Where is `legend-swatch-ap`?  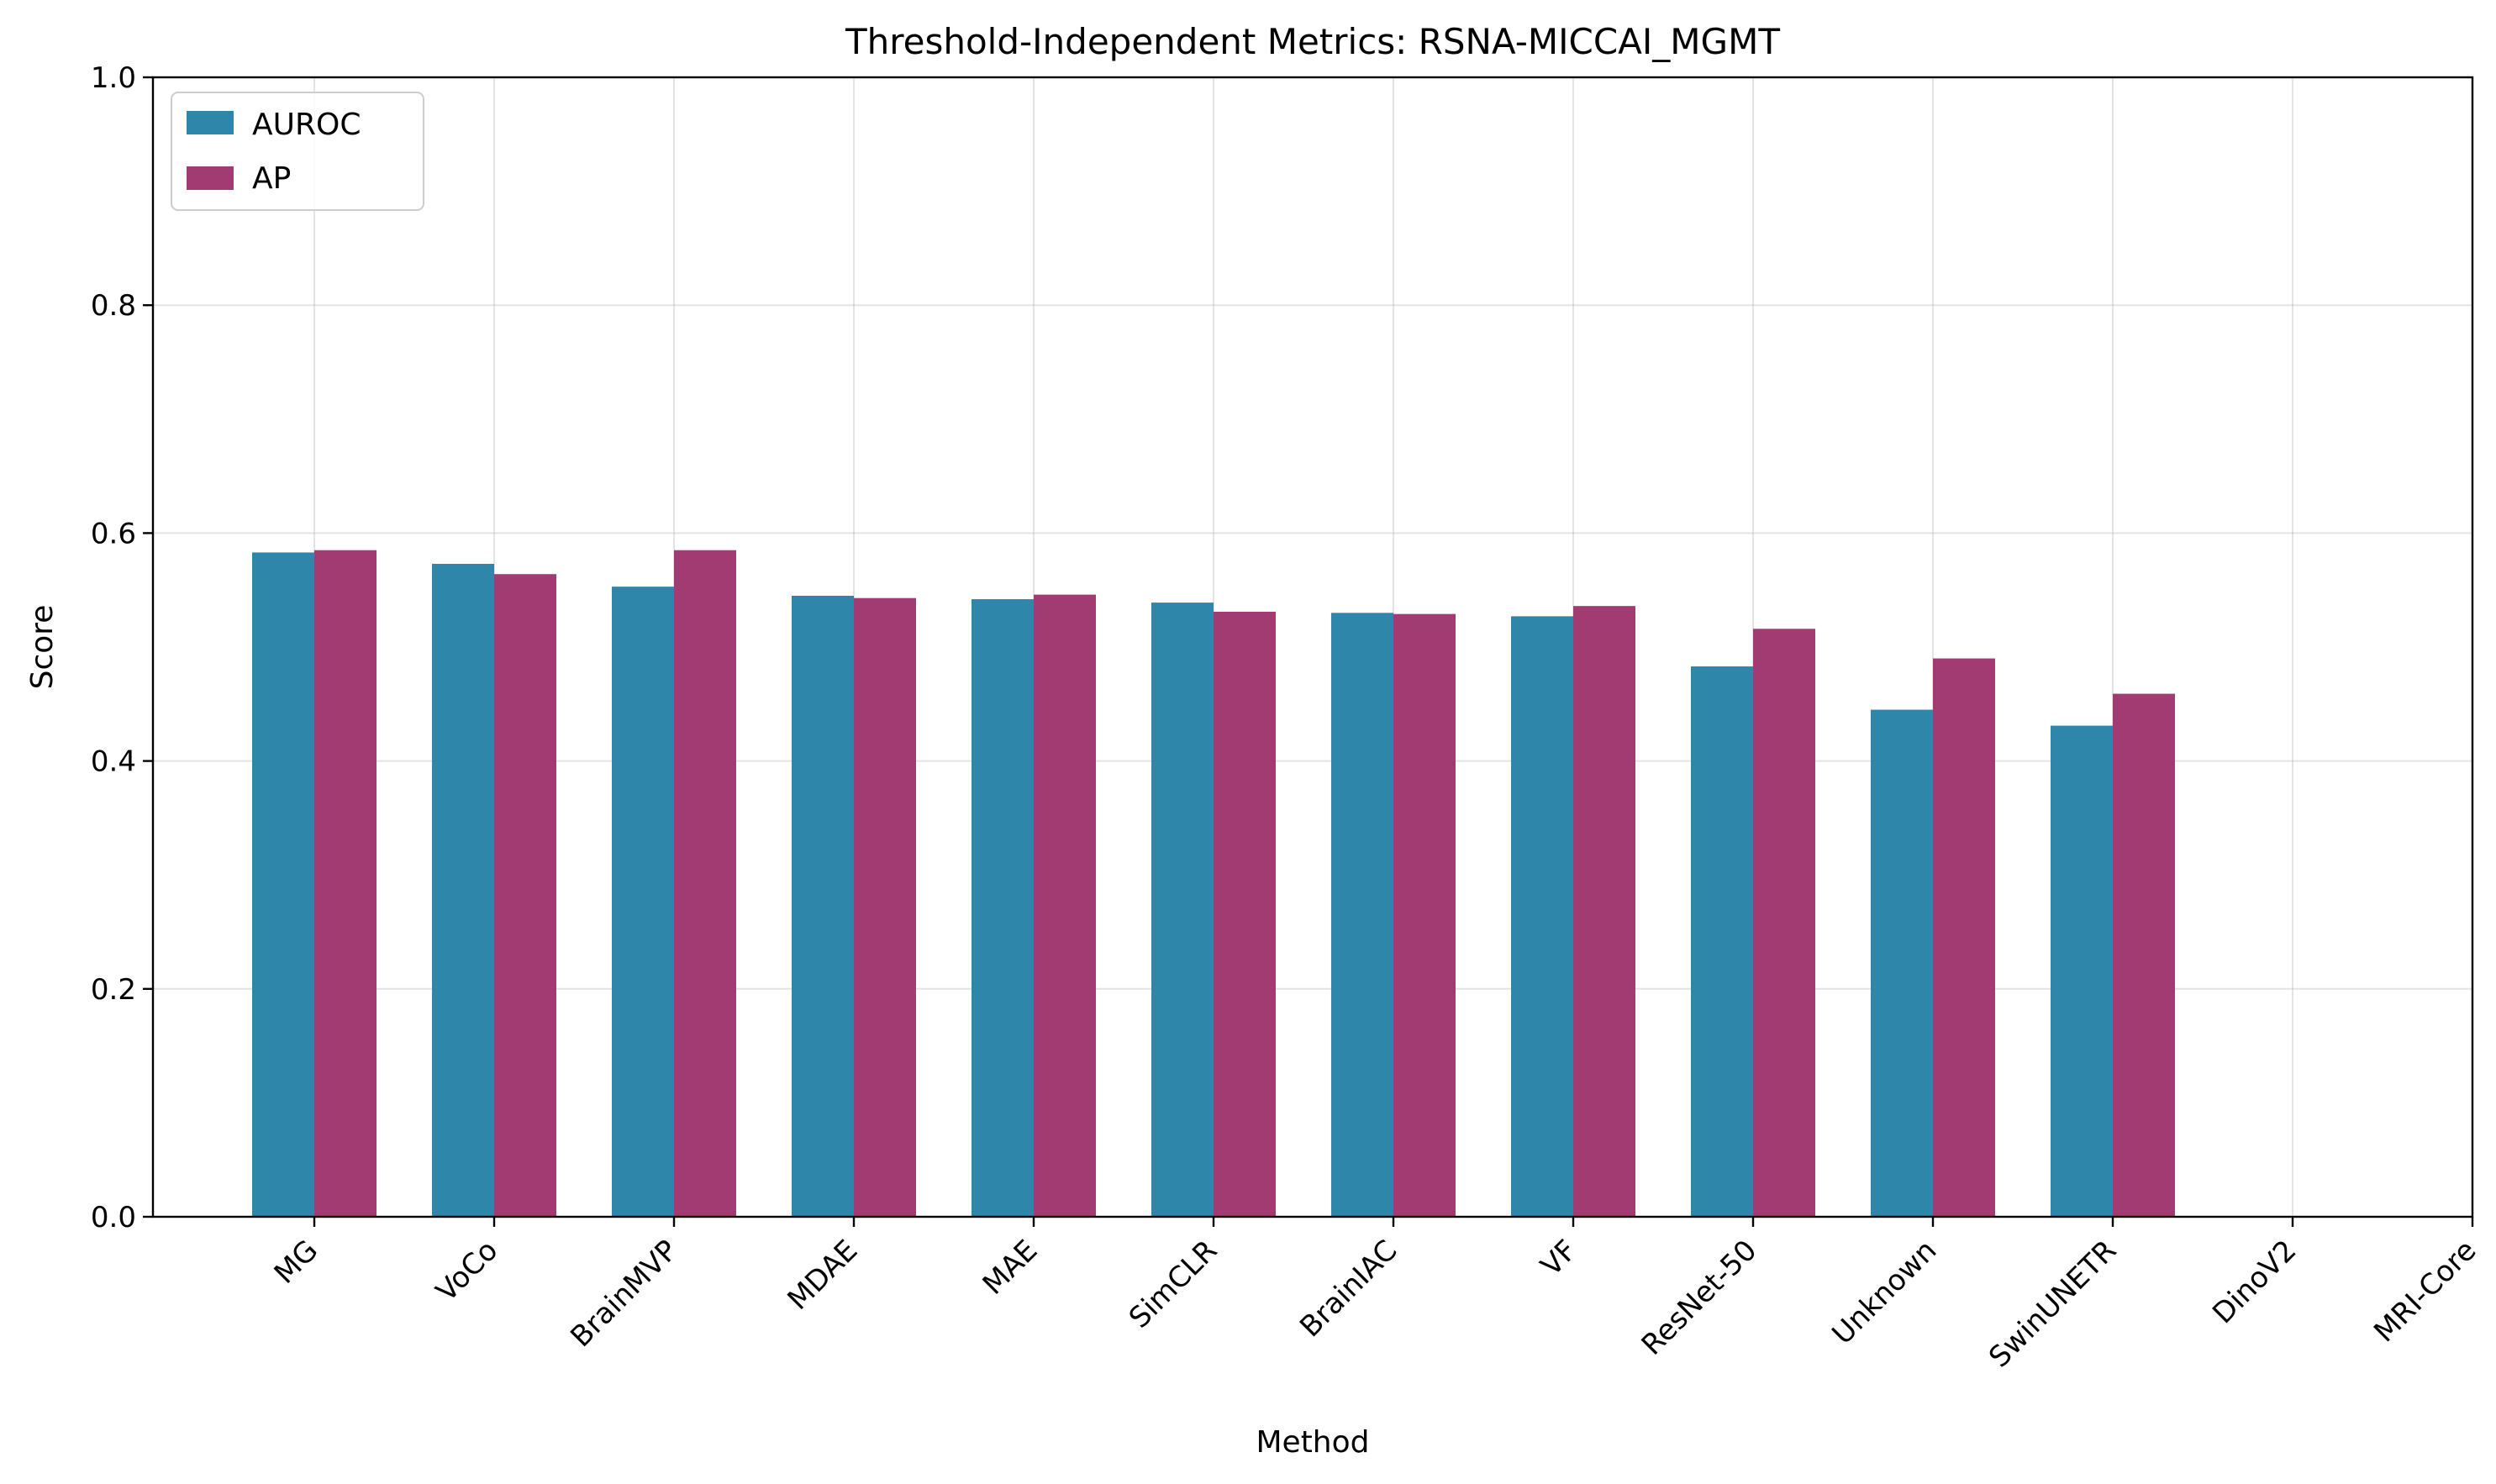
legend-swatch-ap is located at coordinates (211, 178).